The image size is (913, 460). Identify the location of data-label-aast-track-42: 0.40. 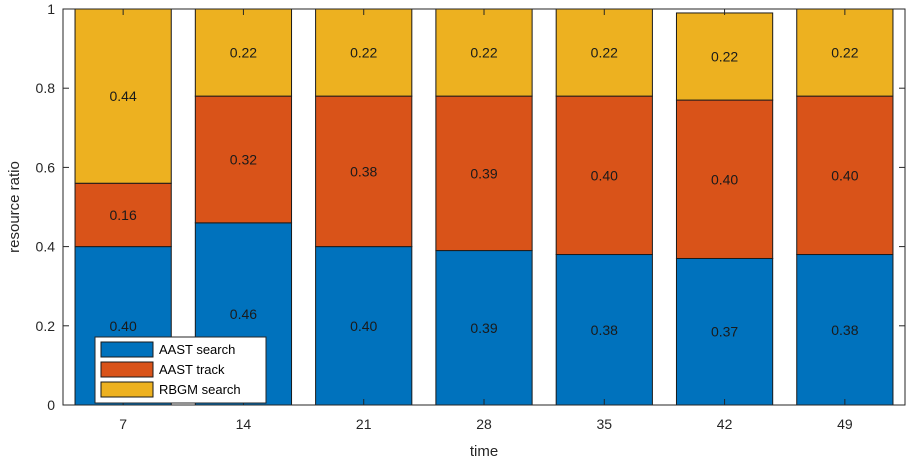
(724, 179).